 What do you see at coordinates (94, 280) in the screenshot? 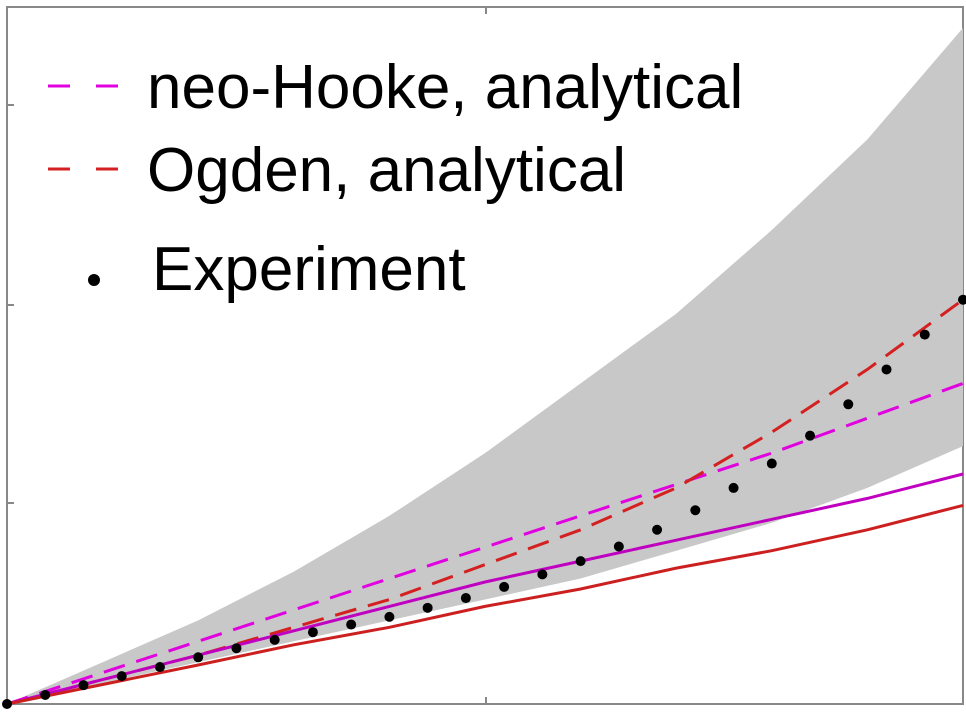
I see `legend-marker-experiment` at bounding box center [94, 280].